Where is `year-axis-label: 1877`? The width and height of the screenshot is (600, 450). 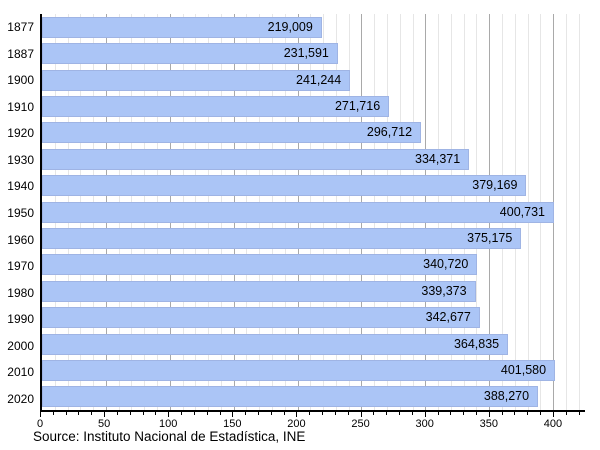
year-axis-label: 1877 is located at coordinates (20, 27).